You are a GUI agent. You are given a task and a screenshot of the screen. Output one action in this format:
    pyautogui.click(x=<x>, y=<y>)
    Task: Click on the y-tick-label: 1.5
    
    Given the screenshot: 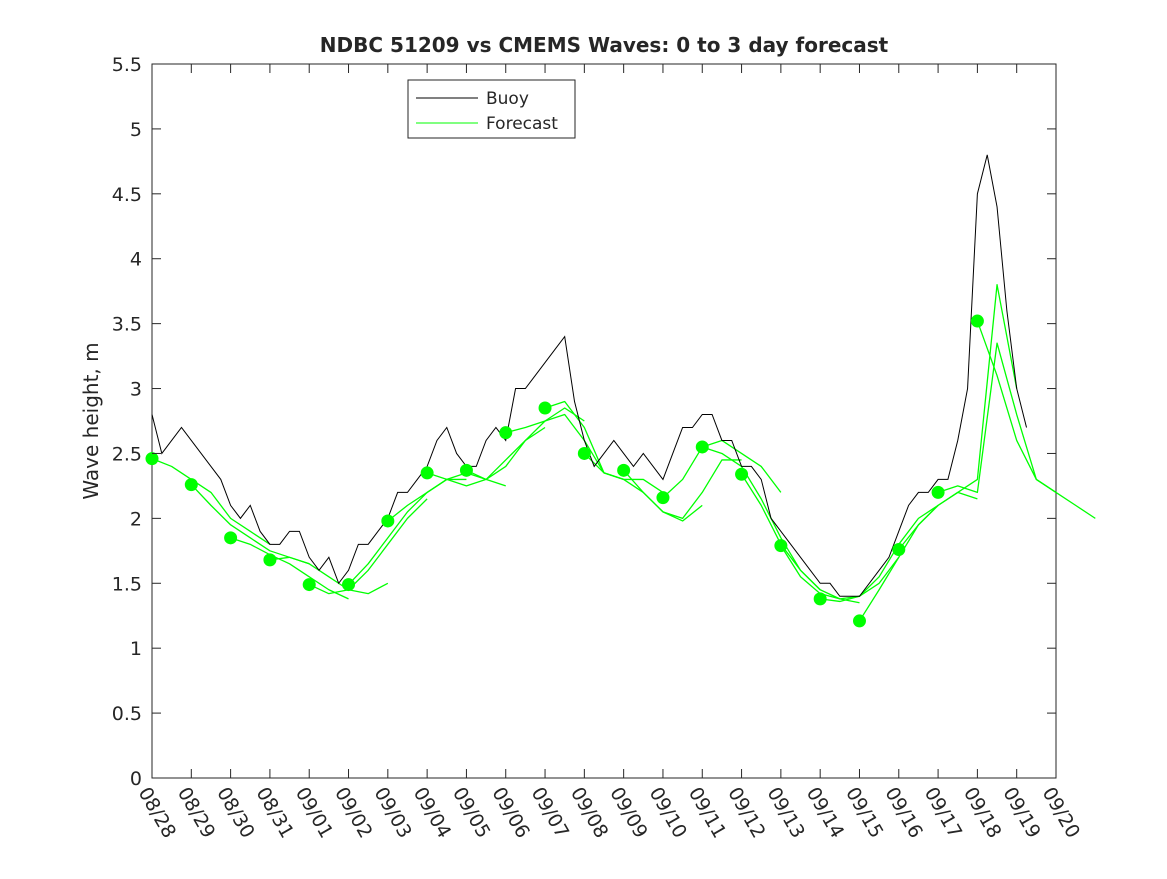 What is the action you would take?
    pyautogui.click(x=127, y=584)
    